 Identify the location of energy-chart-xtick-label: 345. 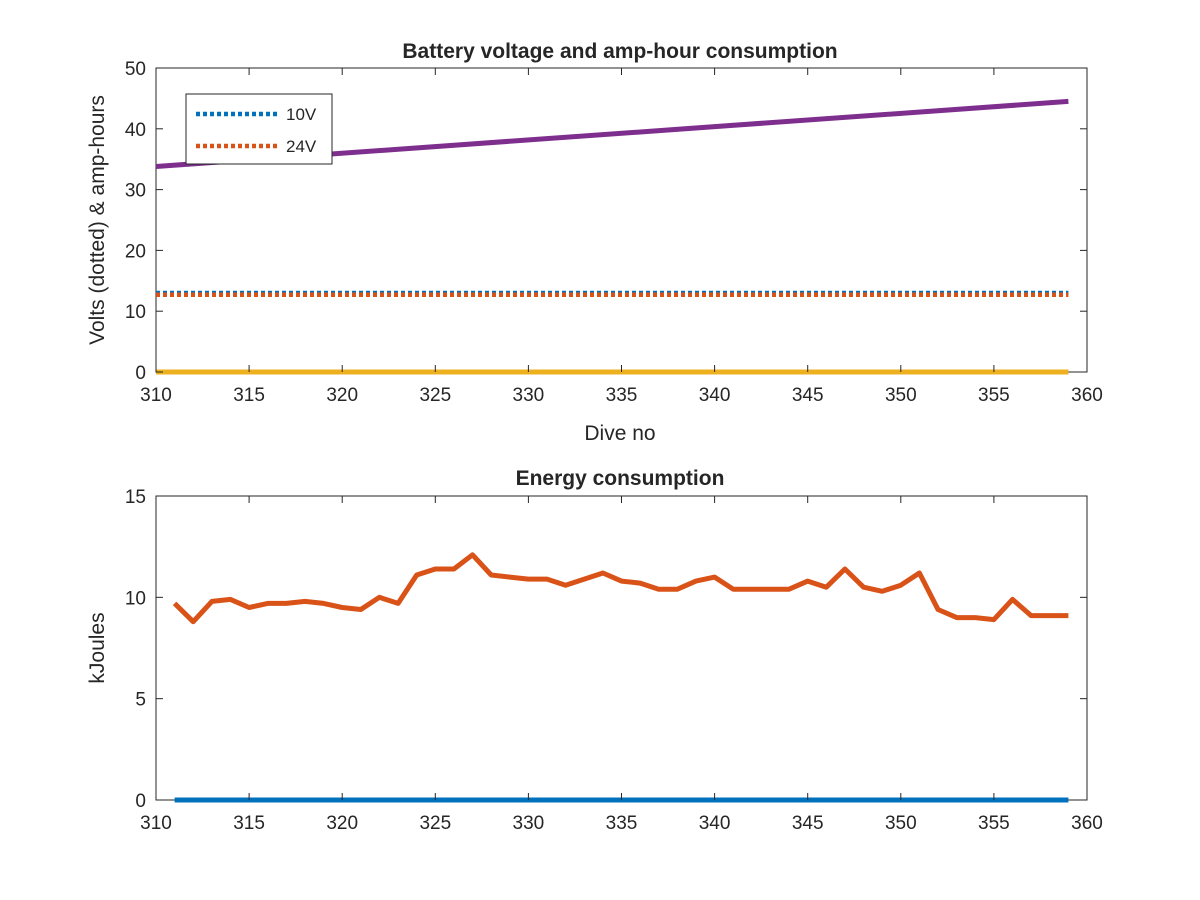
(808, 823).